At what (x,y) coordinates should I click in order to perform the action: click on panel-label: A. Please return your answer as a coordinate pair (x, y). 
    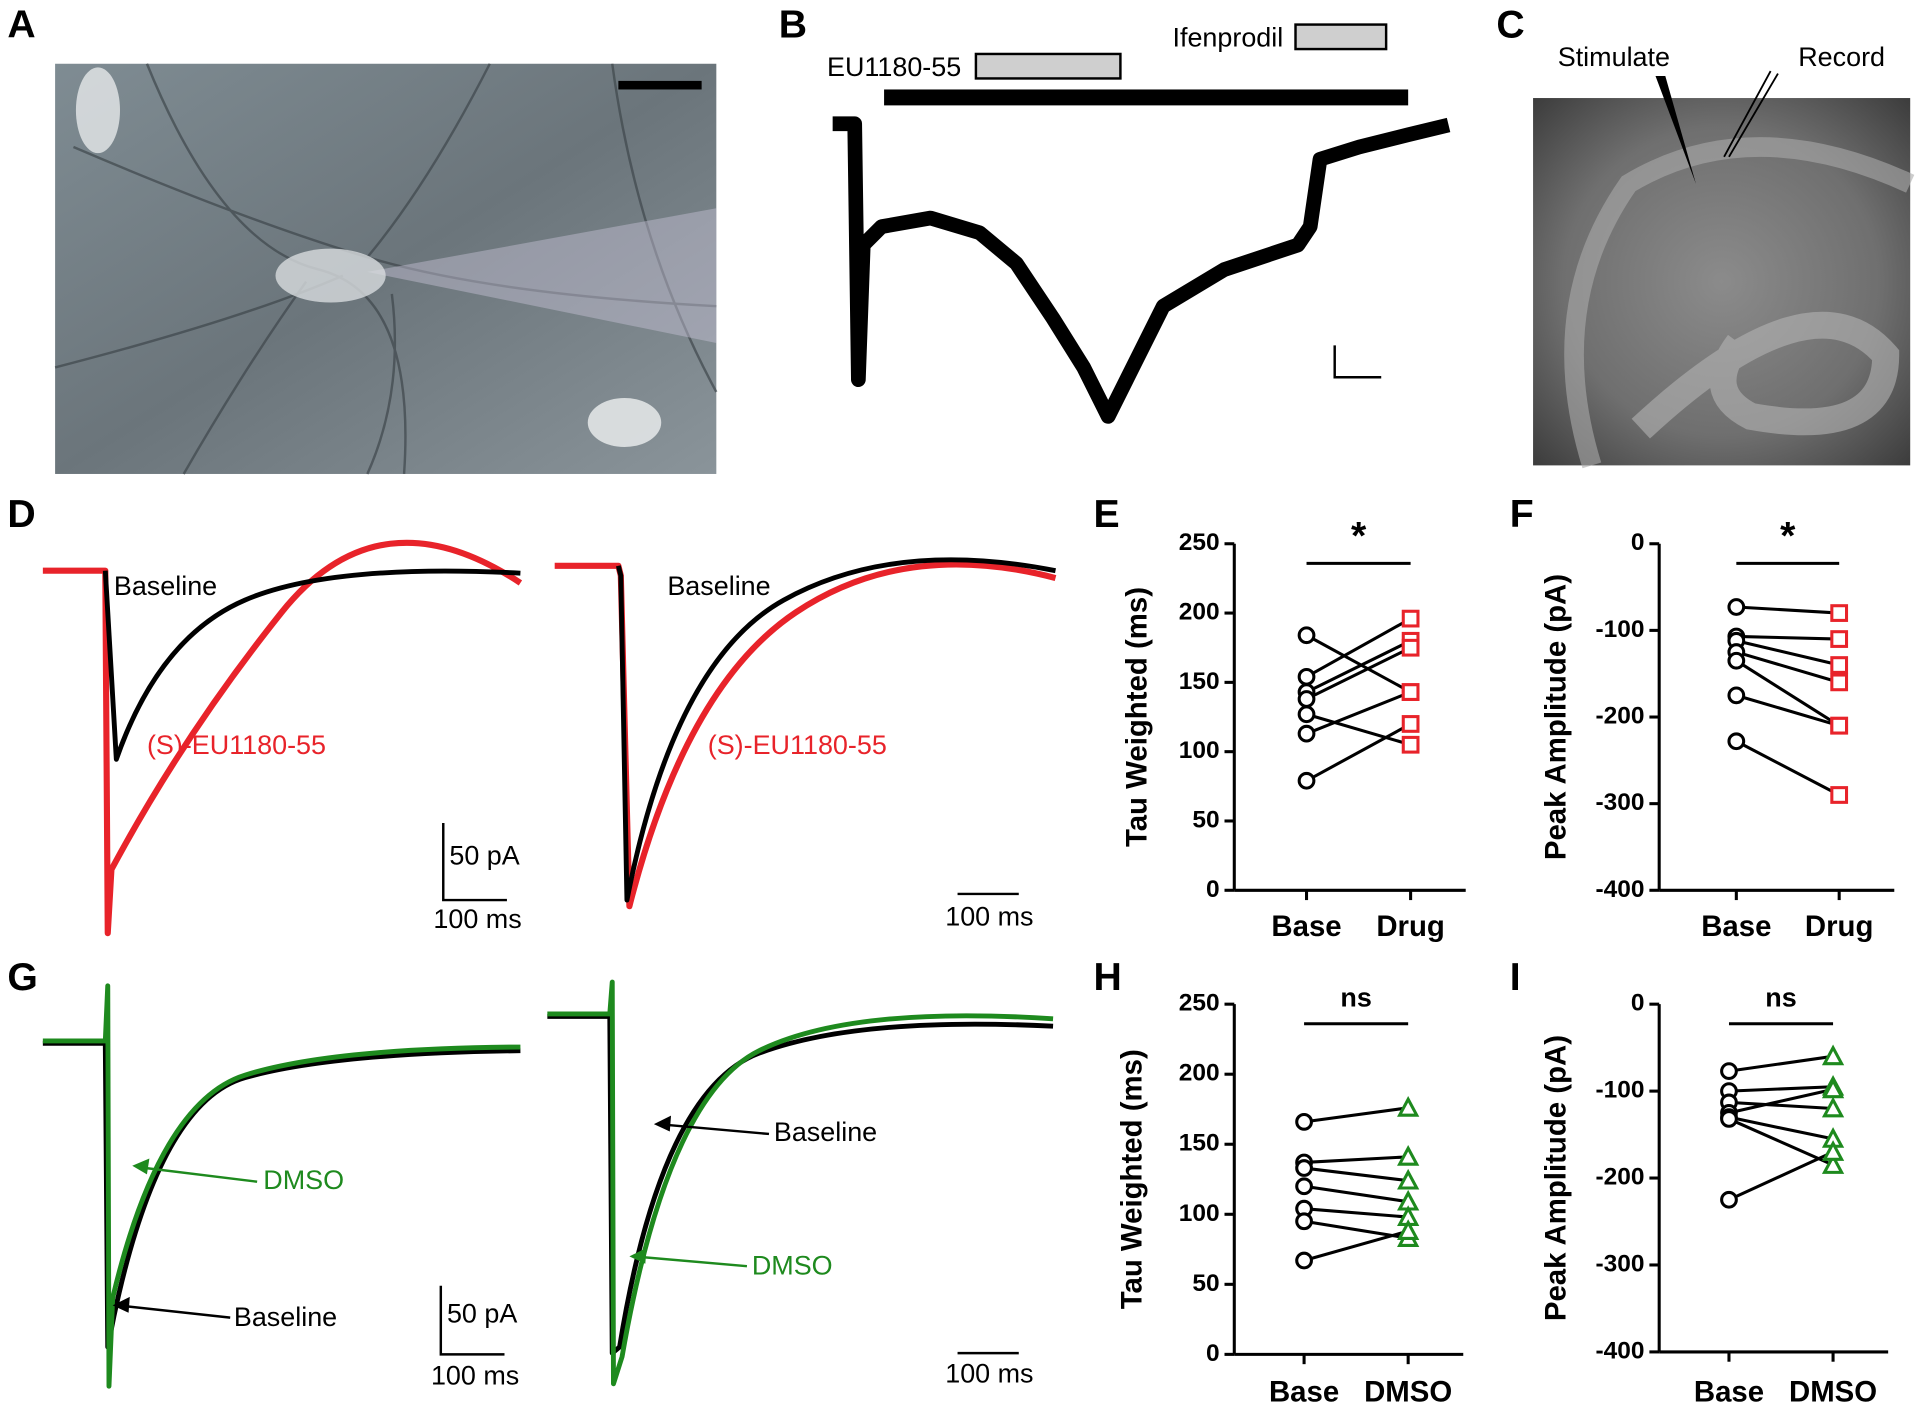
    Looking at the image, I should click on (21, 24).